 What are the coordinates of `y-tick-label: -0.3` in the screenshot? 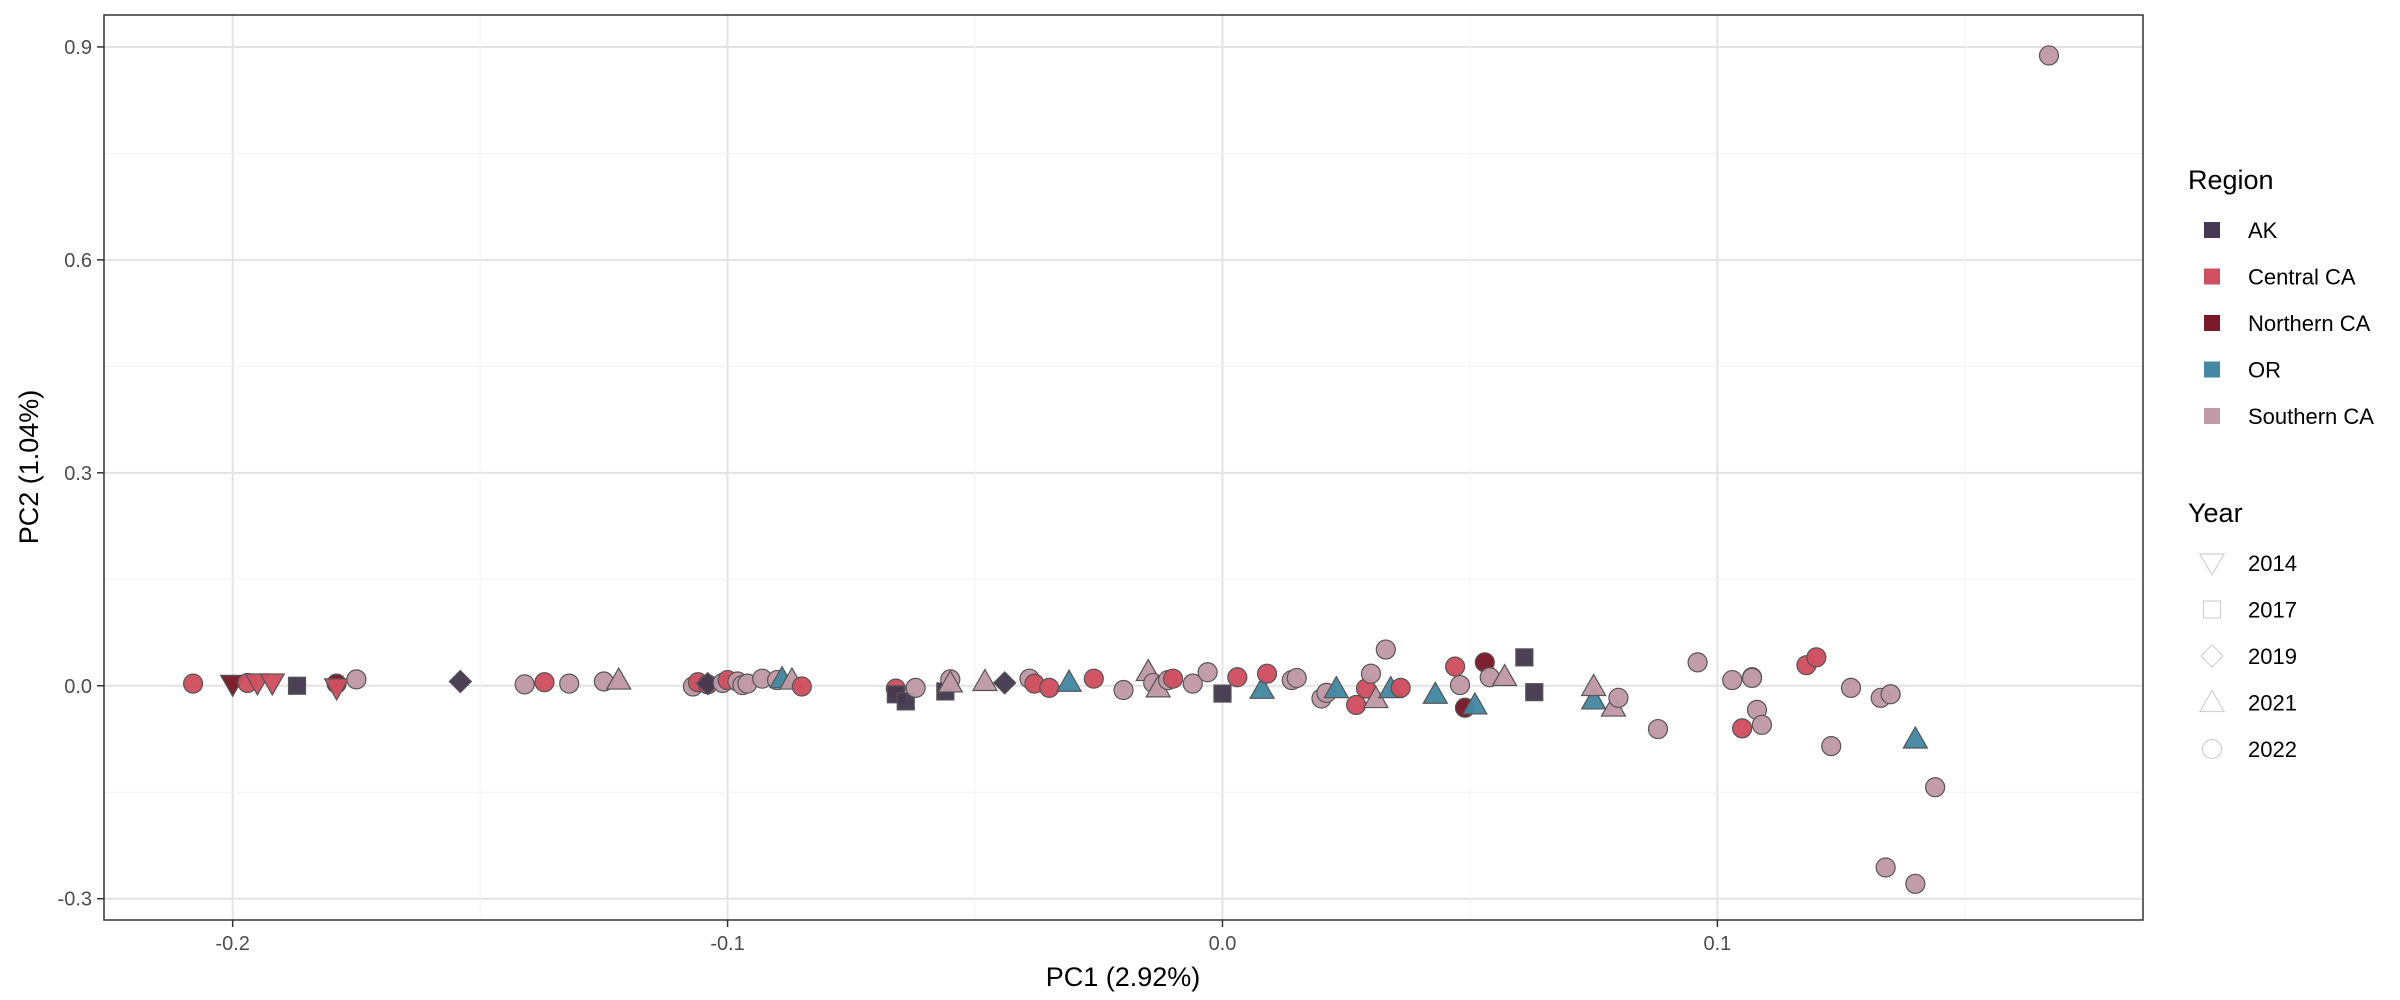 It's located at (75, 900).